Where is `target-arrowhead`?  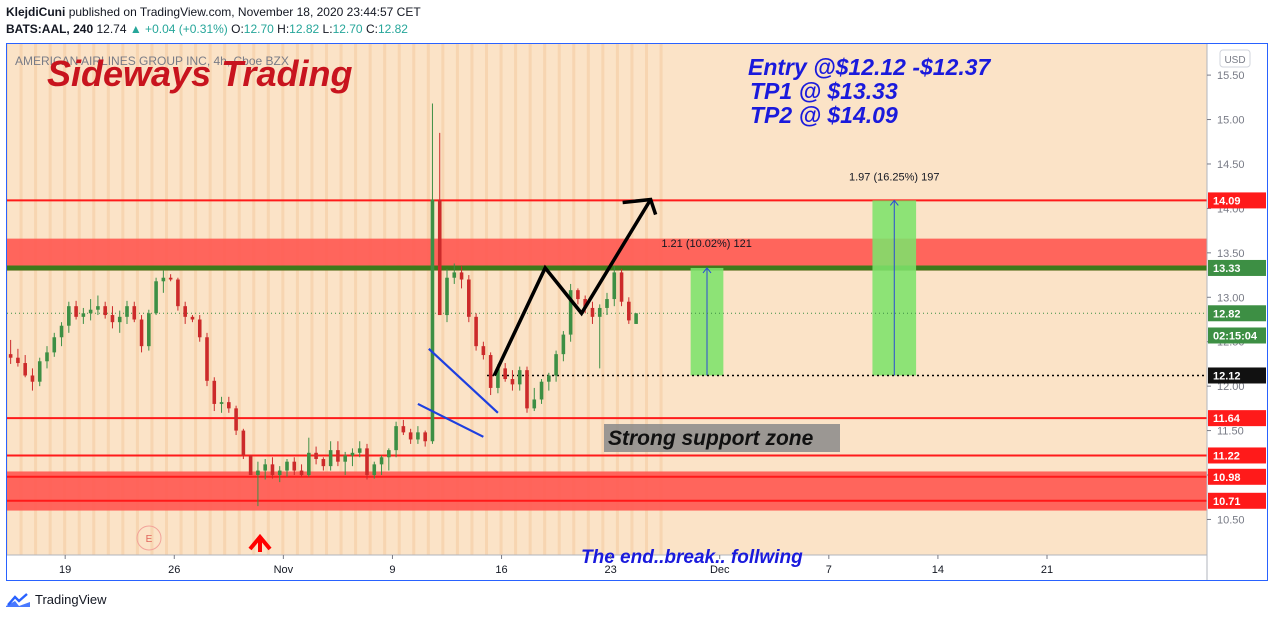 target-arrowhead is located at coordinates (894, 202).